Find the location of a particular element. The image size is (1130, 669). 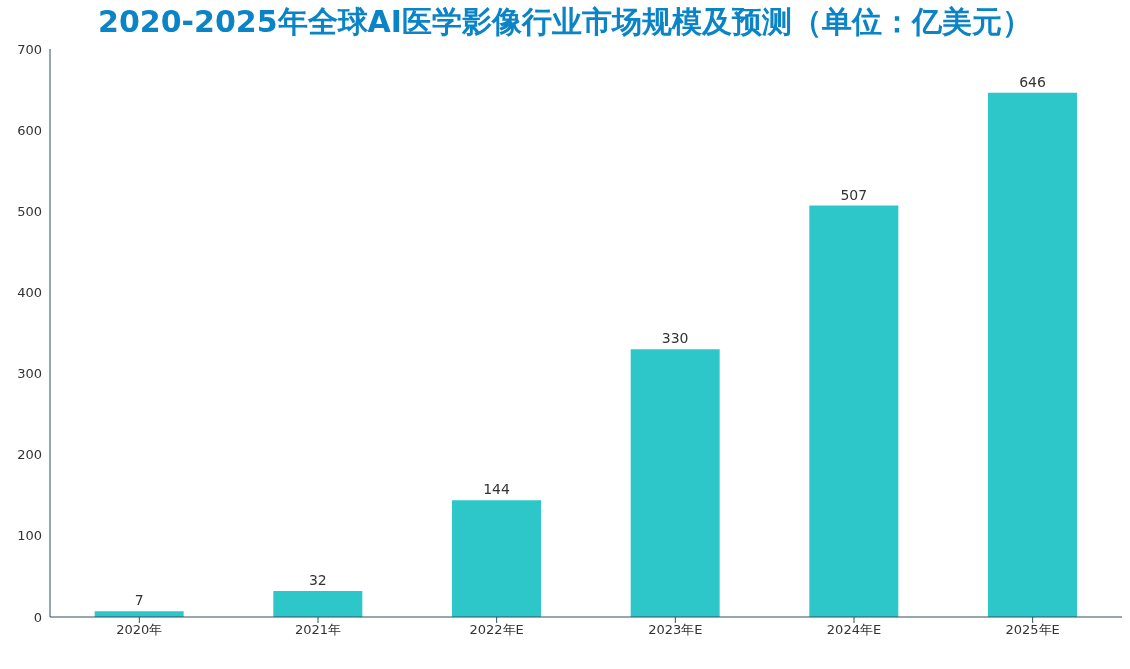

data-label: 32 is located at coordinates (317, 580).